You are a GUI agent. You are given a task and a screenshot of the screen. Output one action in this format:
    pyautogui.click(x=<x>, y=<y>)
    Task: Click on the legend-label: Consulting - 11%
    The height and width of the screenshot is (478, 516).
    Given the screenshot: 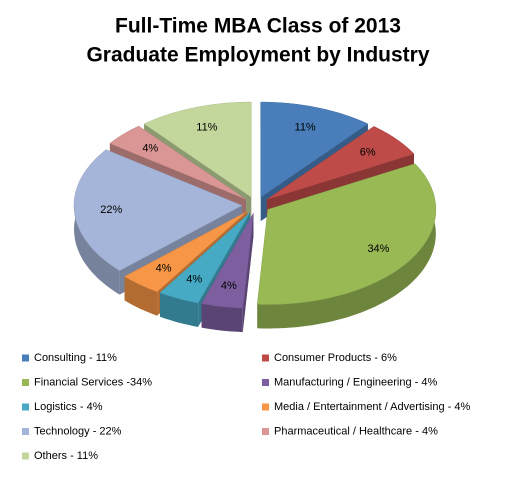 What is the action you would take?
    pyautogui.click(x=75, y=358)
    